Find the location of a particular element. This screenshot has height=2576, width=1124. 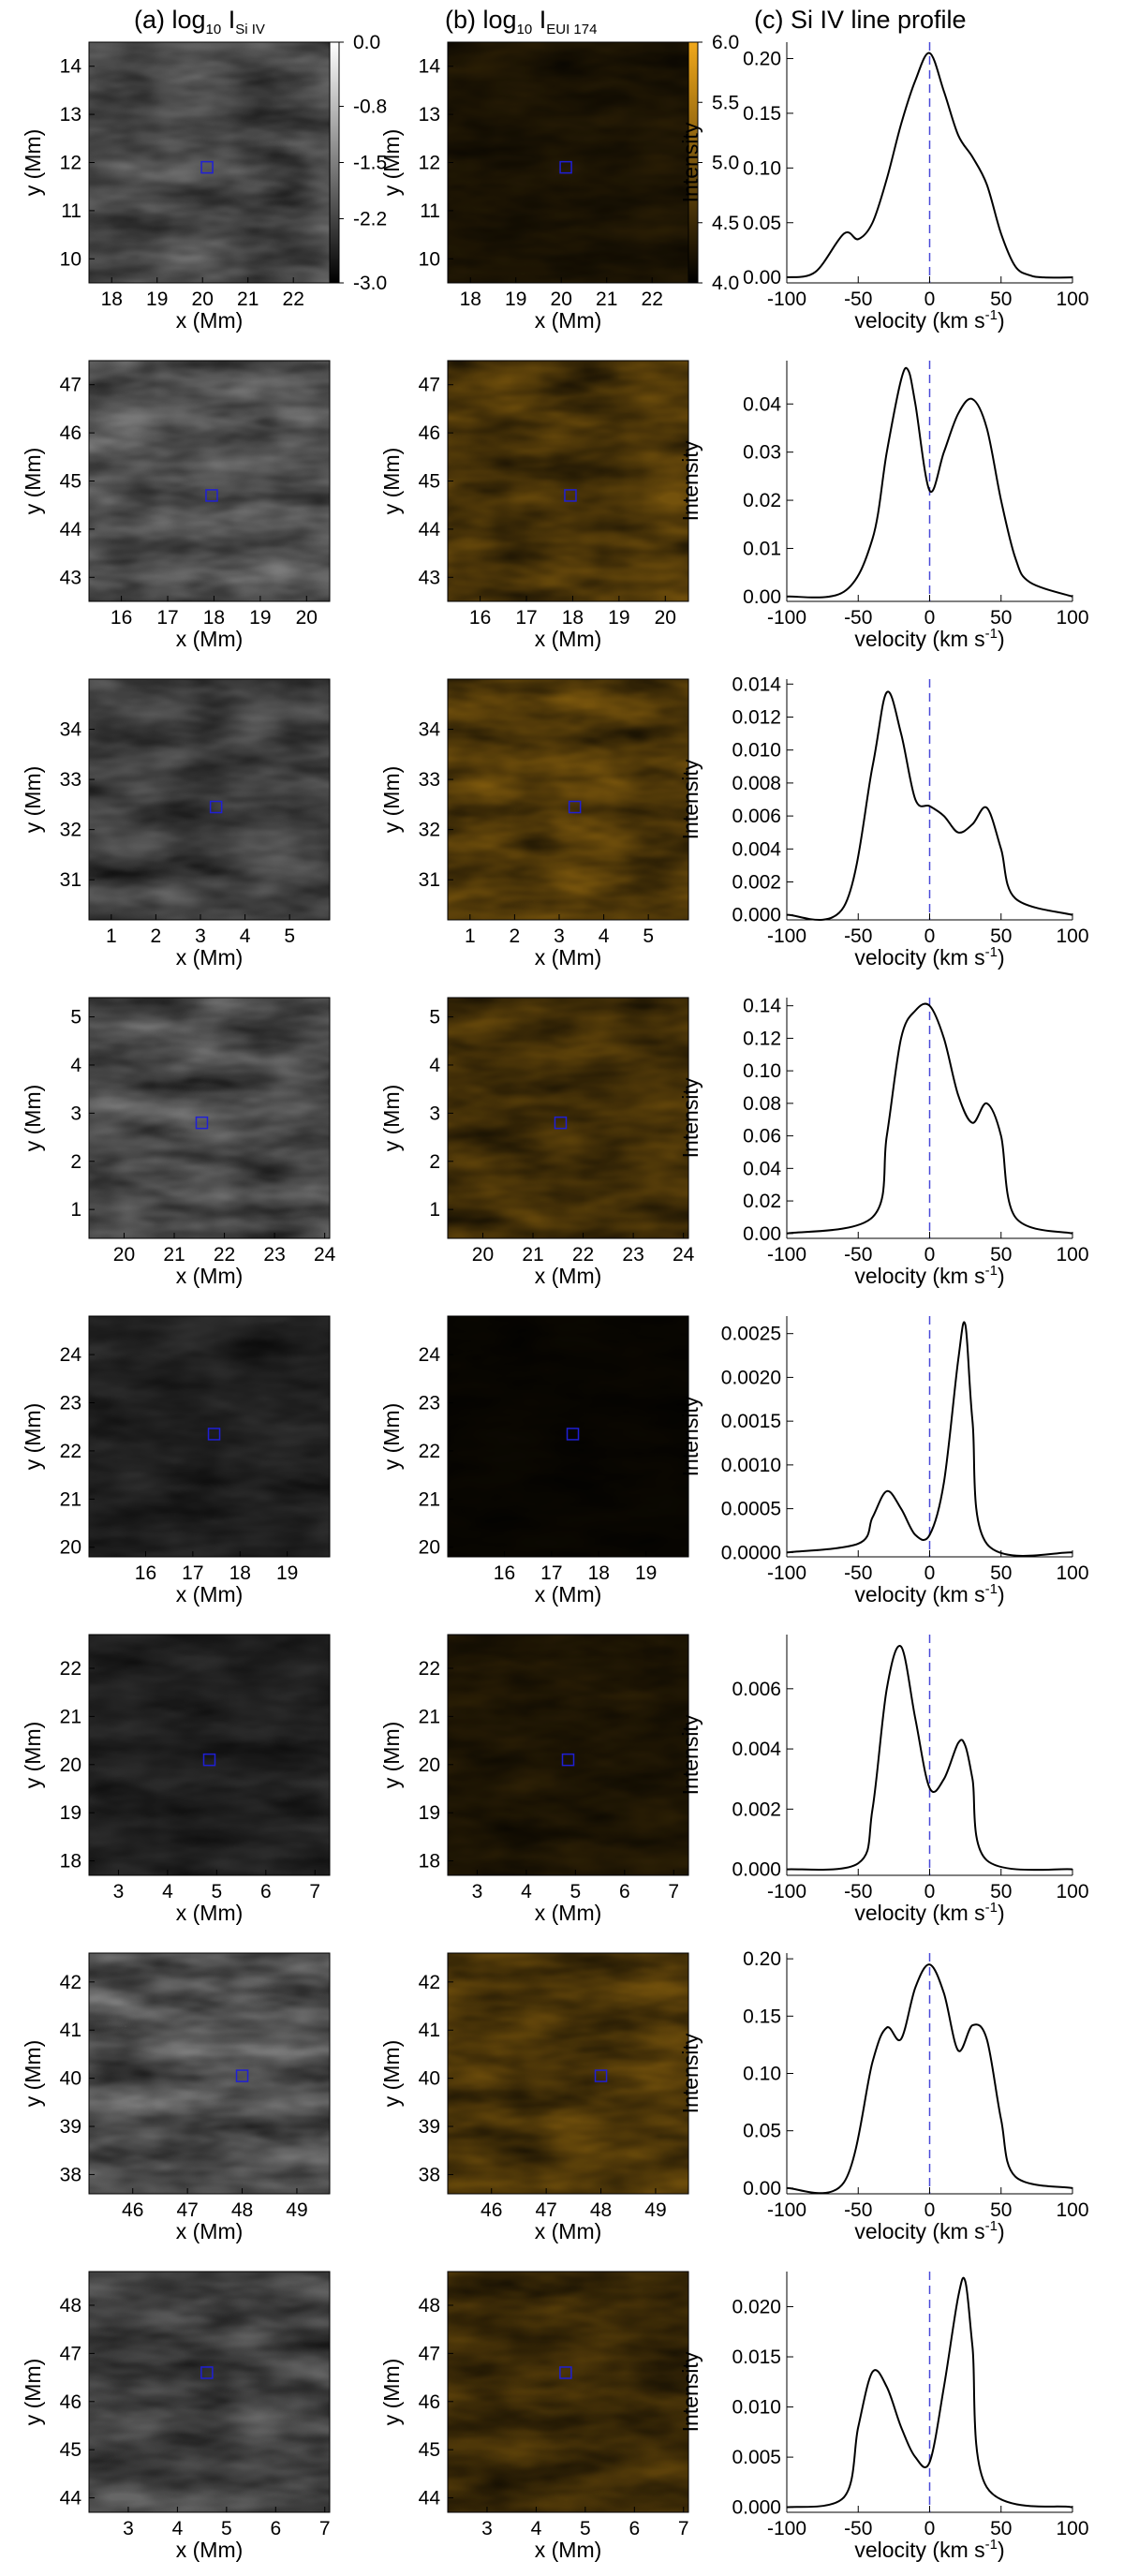

y-tick-label: 23 is located at coordinates (70, 1404).